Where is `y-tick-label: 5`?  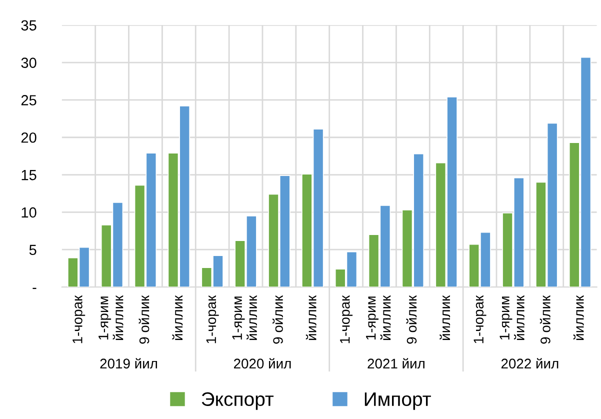 y-tick-label: 5 is located at coordinates (32, 250).